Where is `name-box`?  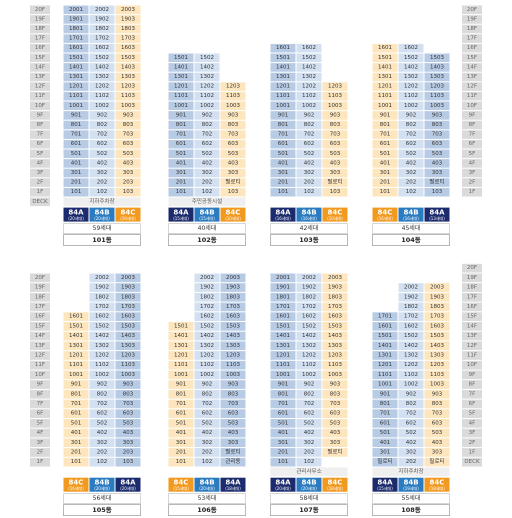 name-box is located at coordinates (309, 510).